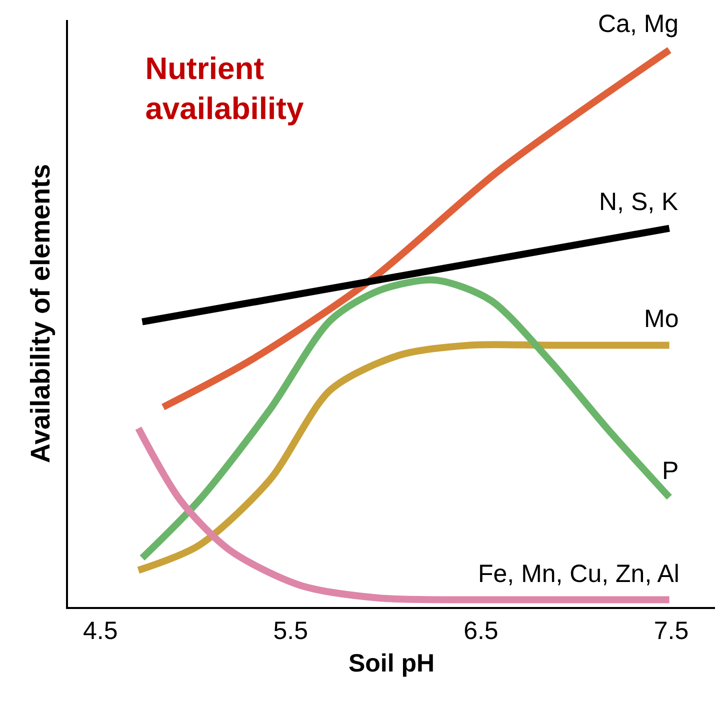 The image size is (726, 716). What do you see at coordinates (290, 631) in the screenshot?
I see `x-tick-label: 5.5` at bounding box center [290, 631].